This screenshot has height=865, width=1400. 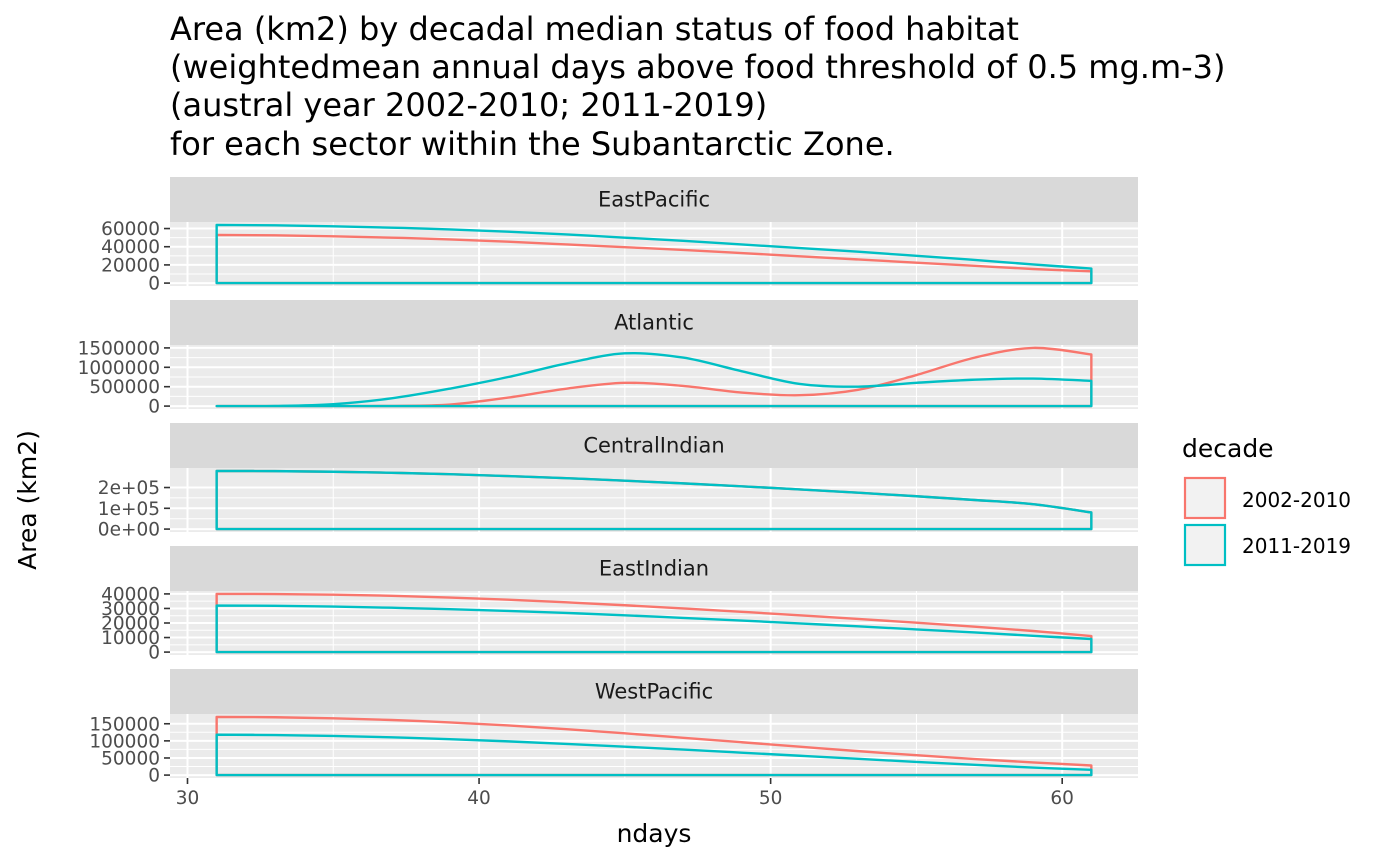 What do you see at coordinates (129, 530) in the screenshot?
I see `y-tick-label: 0e+00` at bounding box center [129, 530].